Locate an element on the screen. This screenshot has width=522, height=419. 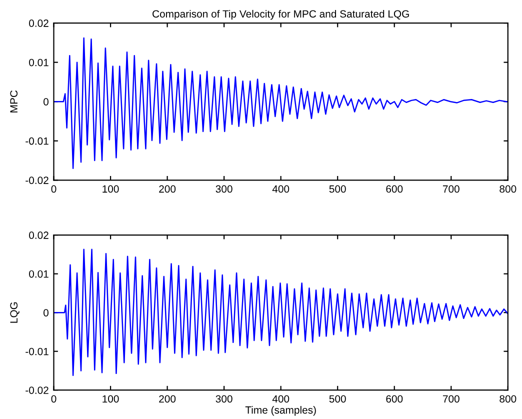
y-axis-title: MPC is located at coordinates (14, 101).